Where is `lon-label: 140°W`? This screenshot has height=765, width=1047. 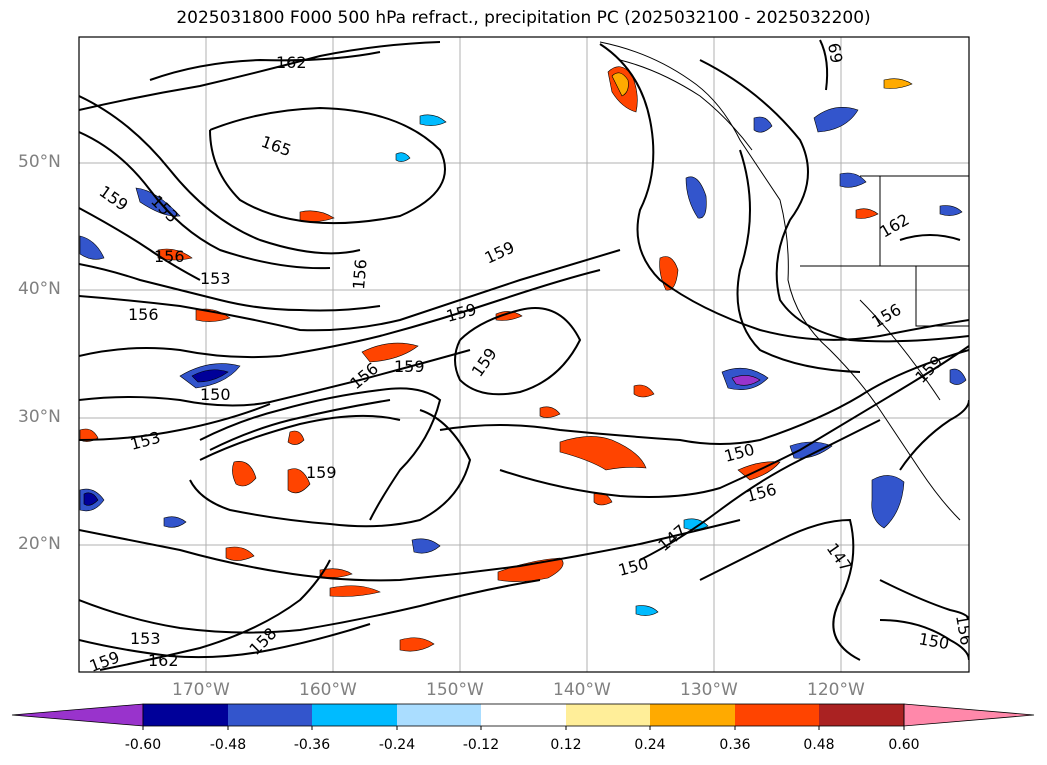 lon-label: 140°W is located at coordinates (582, 690).